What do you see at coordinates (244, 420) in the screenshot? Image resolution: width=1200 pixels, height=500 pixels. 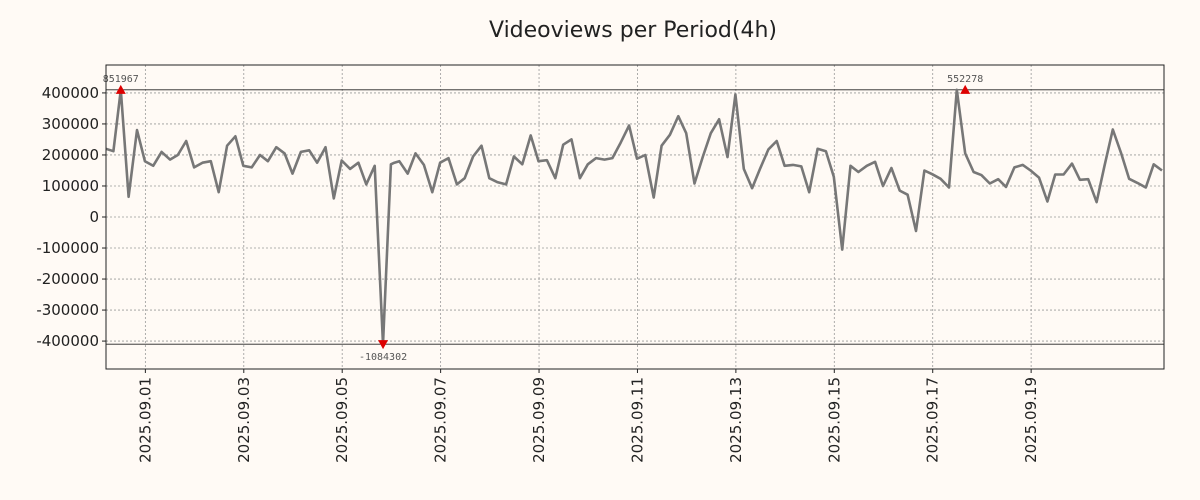 I see `x-tick-label: 2025.09.03` at bounding box center [244, 420].